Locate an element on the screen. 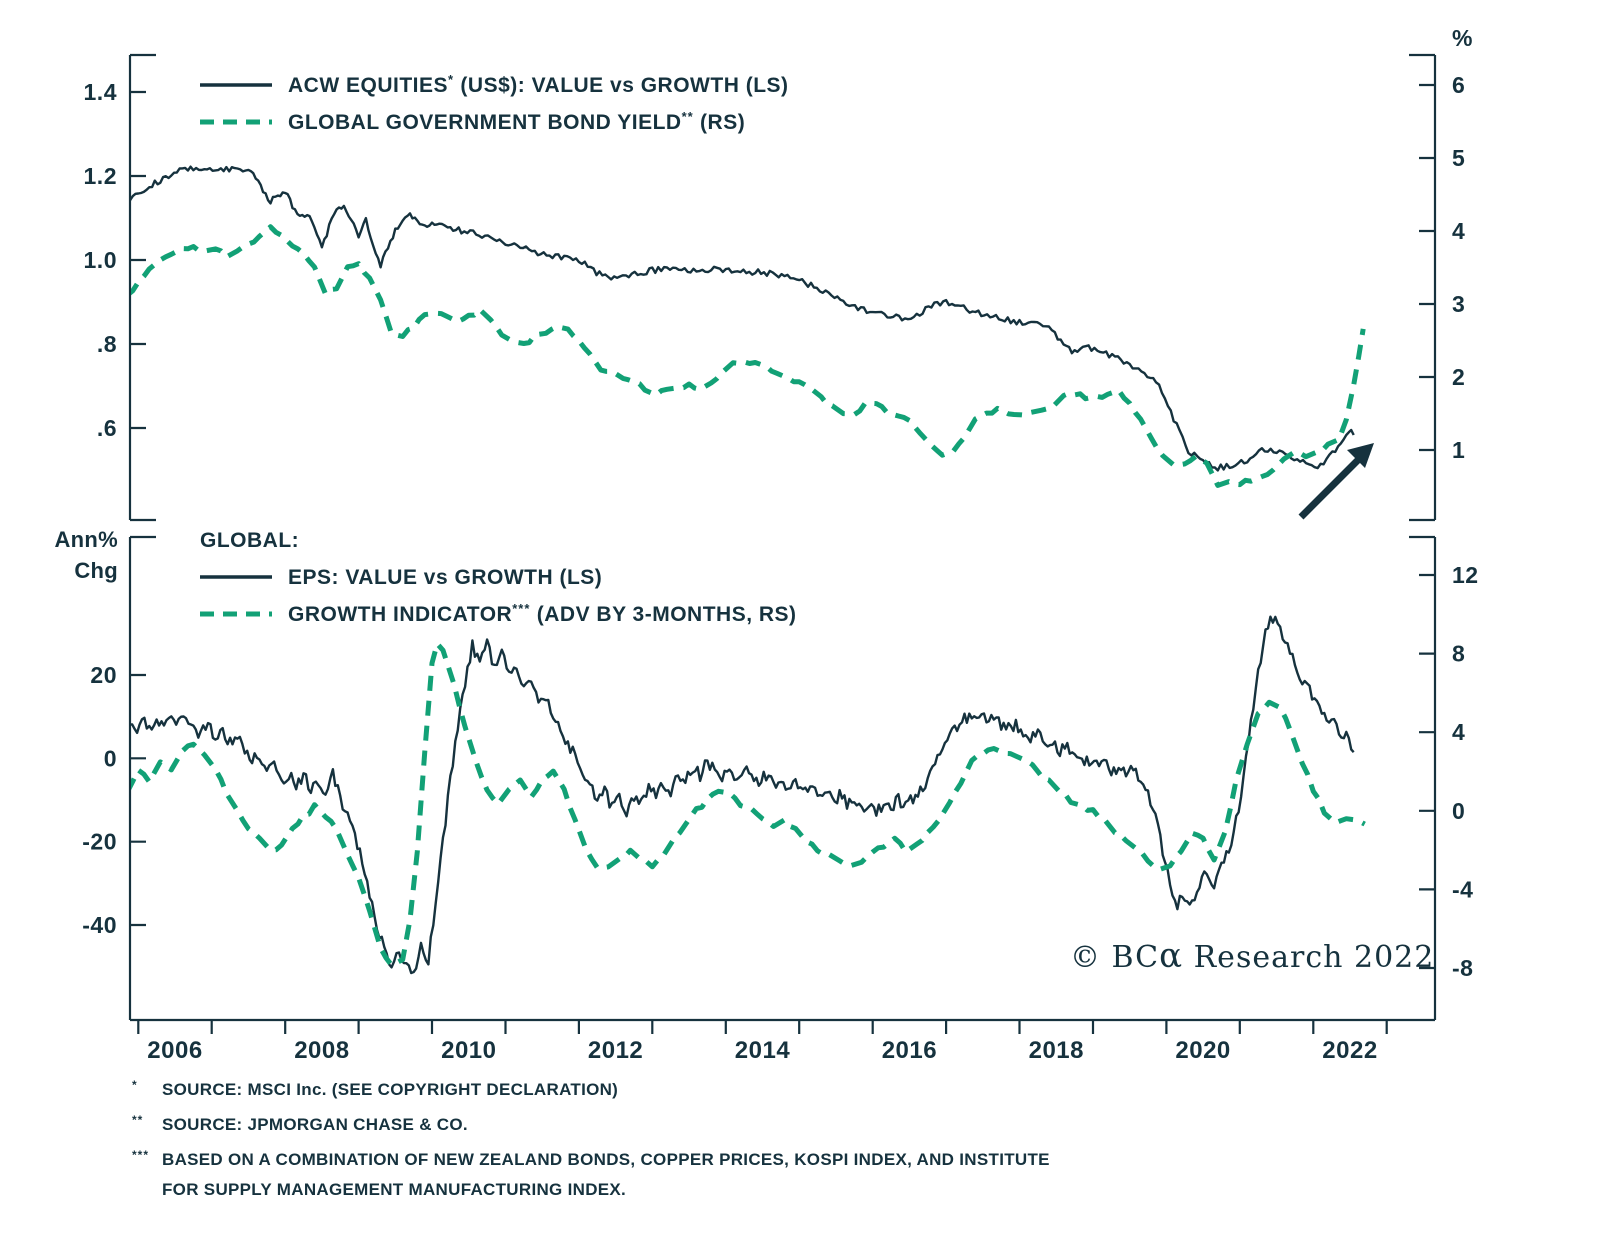  x-tick-label: 2014 is located at coordinates (763, 1050).